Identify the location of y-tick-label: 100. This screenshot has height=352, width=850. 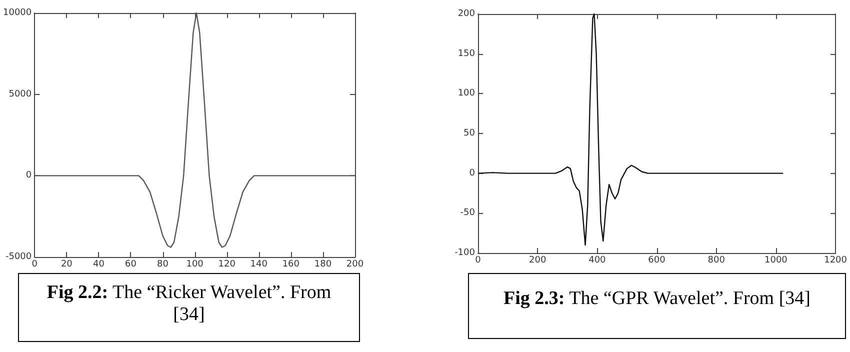
(467, 93).